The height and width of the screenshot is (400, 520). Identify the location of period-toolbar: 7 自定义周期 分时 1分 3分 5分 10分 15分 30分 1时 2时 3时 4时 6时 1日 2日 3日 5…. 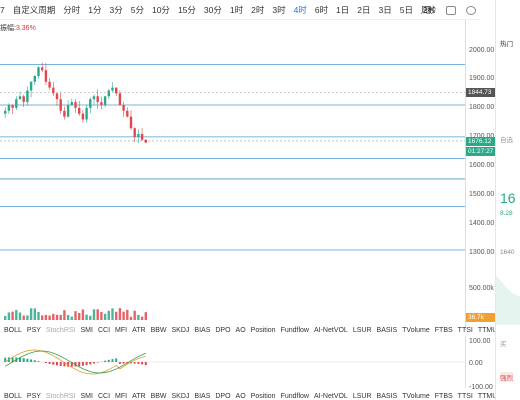
(240, 10).